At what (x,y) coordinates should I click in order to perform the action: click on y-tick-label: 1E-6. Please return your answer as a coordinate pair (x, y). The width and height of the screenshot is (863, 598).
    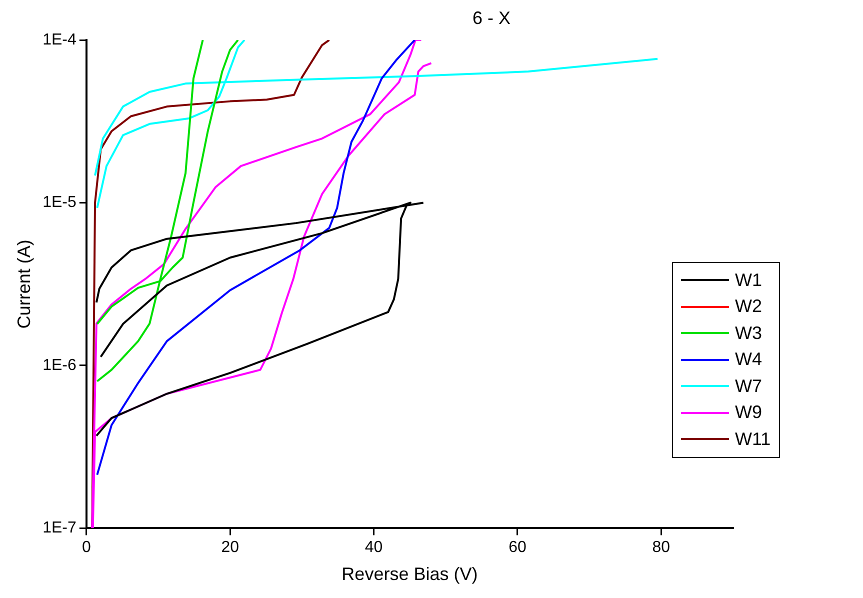
    Looking at the image, I should click on (59, 365).